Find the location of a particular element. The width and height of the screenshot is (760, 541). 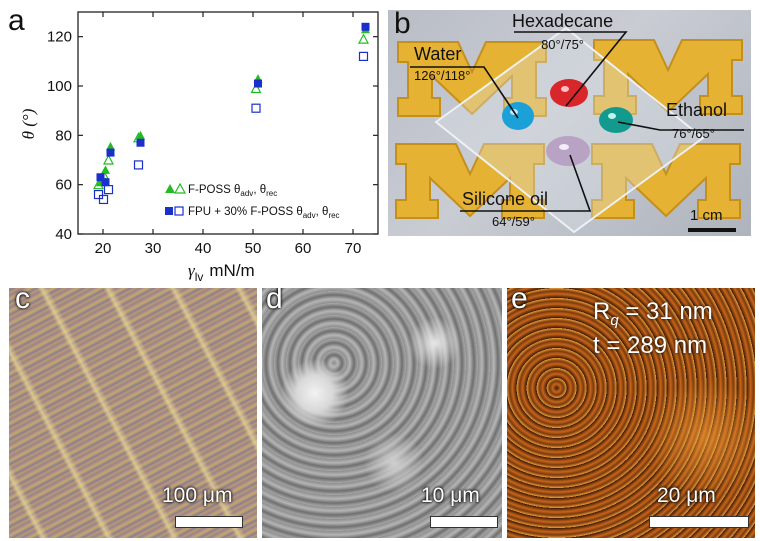

m-letter-bottom-left is located at coordinates (470, 181).